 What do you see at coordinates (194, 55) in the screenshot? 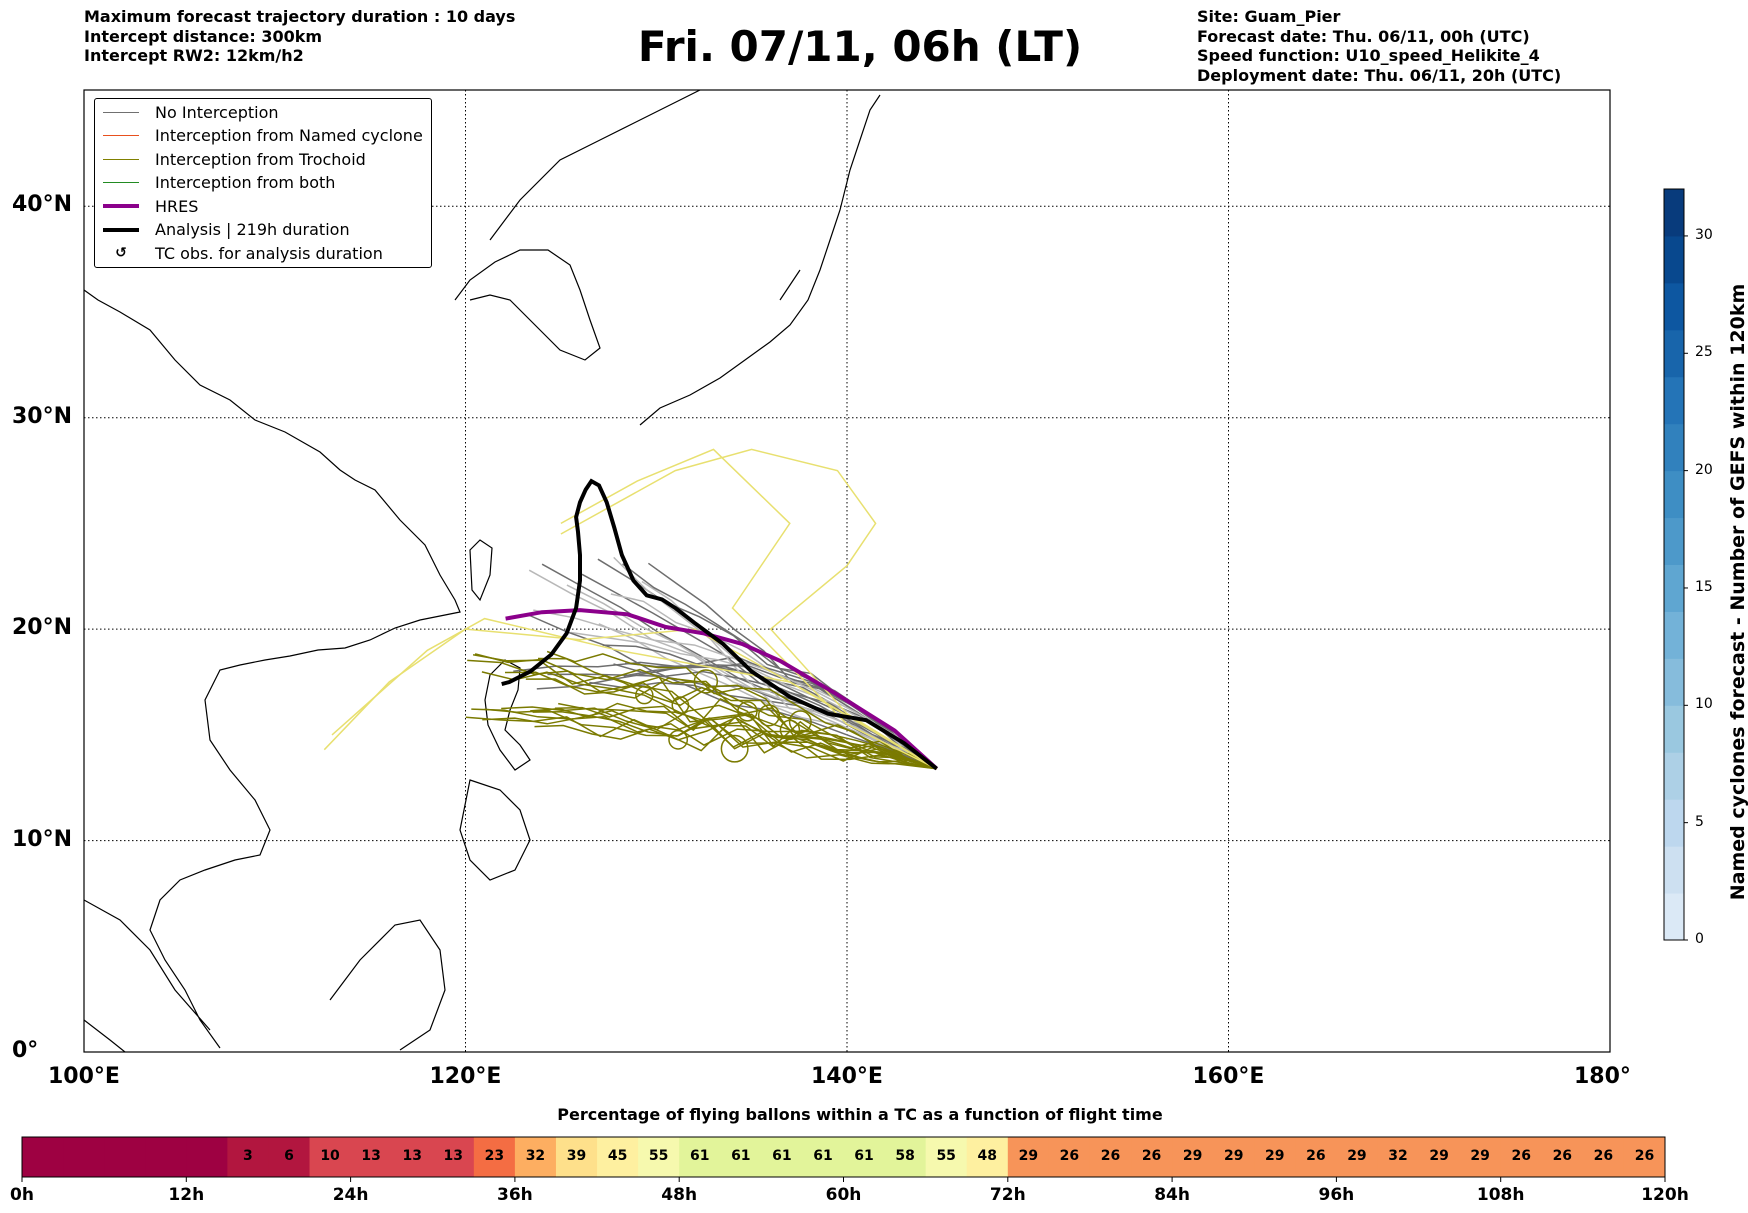
I see `intercept-rw2-text: Intercept RW2: 12km/h2` at bounding box center [194, 55].